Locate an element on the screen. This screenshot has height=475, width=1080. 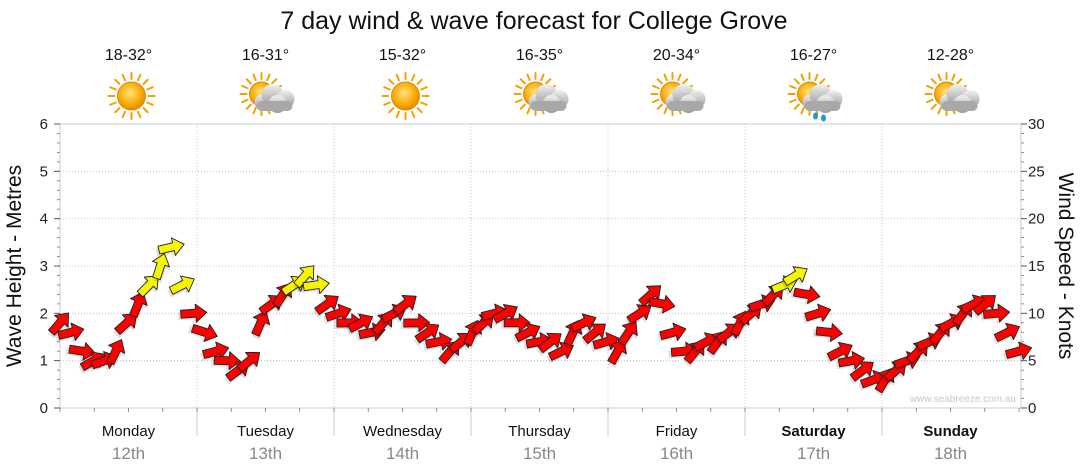
left-tick-label: 3 is located at coordinates (44, 266).